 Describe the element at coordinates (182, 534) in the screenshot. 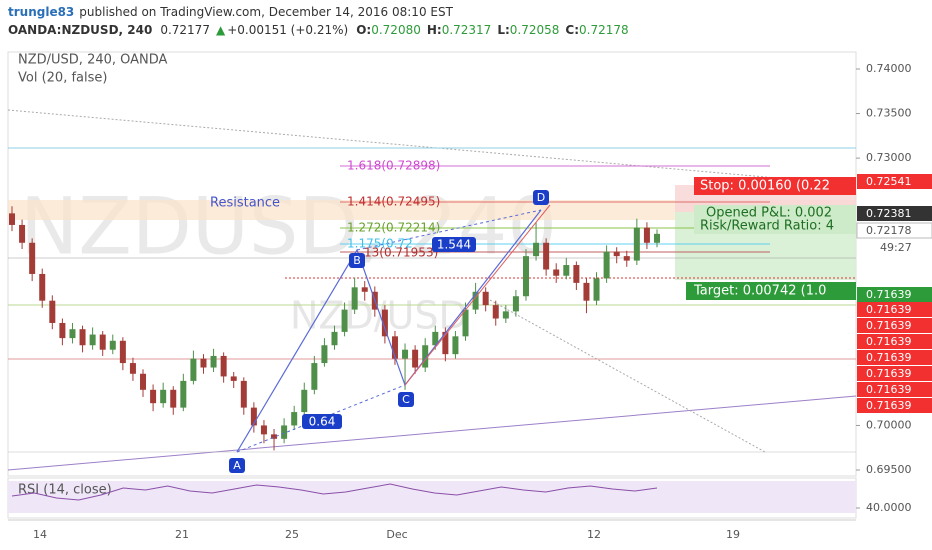

I see `time-label: 21` at that location.